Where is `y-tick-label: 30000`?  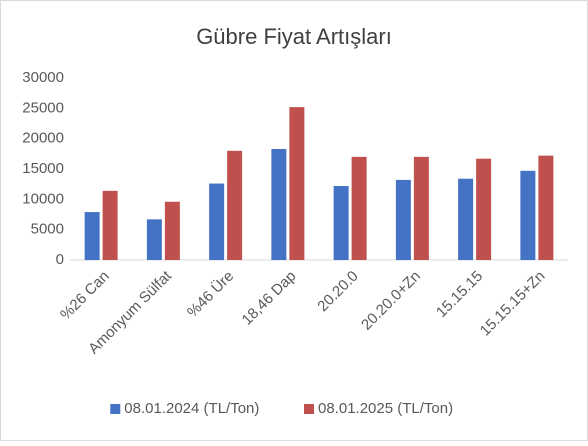
y-tick-label: 30000 is located at coordinates (43, 77).